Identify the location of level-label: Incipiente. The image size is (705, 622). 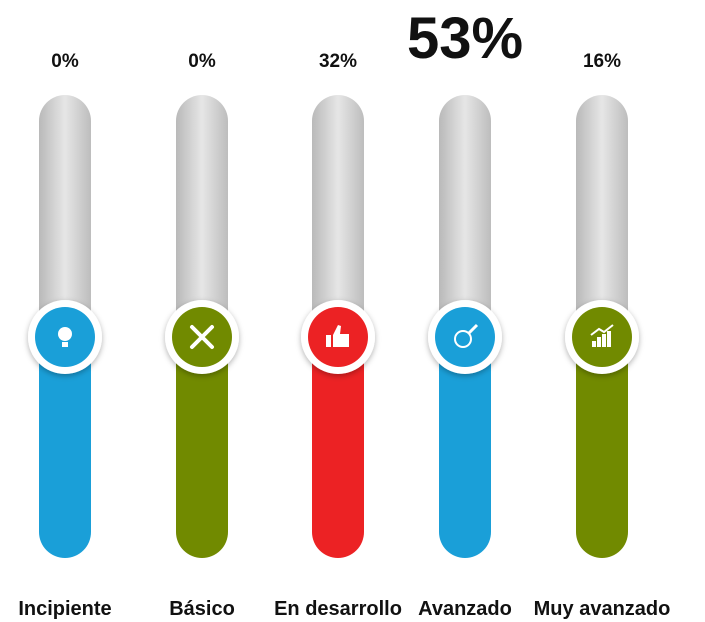
(64, 609).